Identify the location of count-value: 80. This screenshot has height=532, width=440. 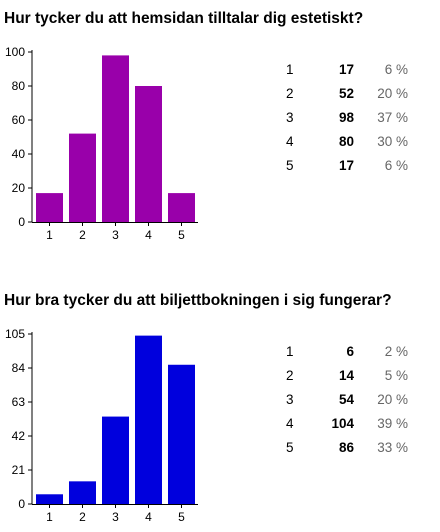
(346, 141).